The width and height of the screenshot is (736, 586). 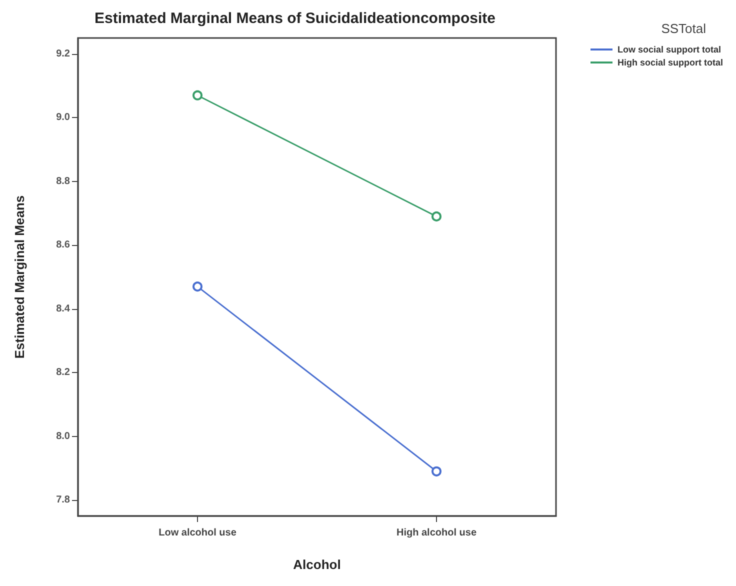 I want to click on chart-title: Estimated Marginal Means of Suicidalideationcomposite, so click(x=295, y=18).